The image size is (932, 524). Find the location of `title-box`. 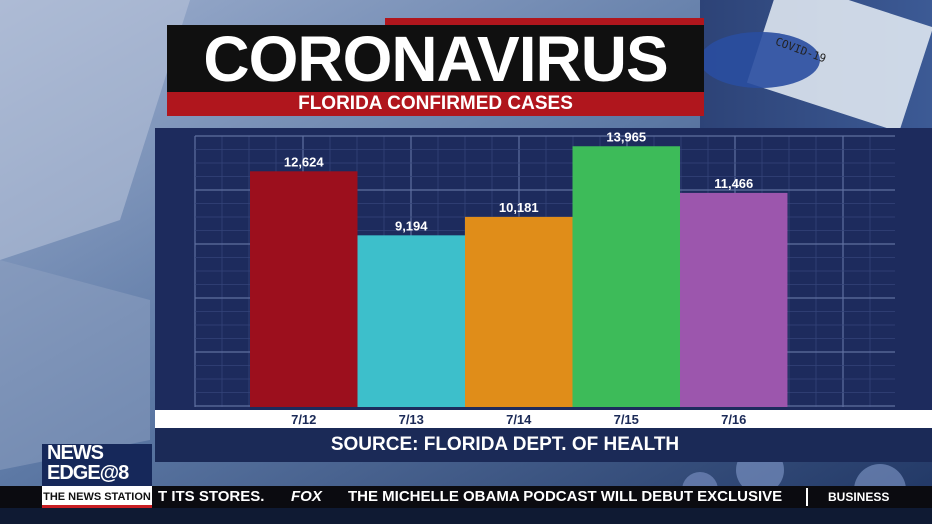

title-box is located at coordinates (435, 60).